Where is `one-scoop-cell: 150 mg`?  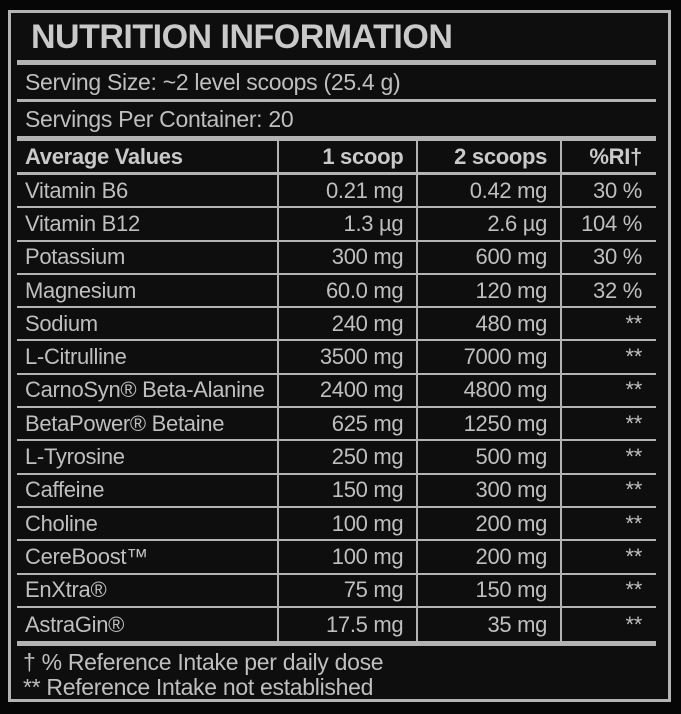
one-scoop-cell: 150 mg is located at coordinates (346, 490).